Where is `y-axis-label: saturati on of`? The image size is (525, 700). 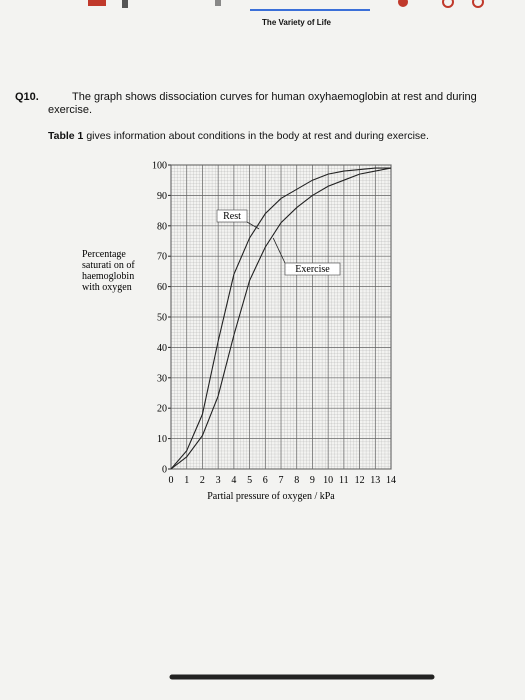
y-axis-label: saturati on of is located at coordinates (108, 265).